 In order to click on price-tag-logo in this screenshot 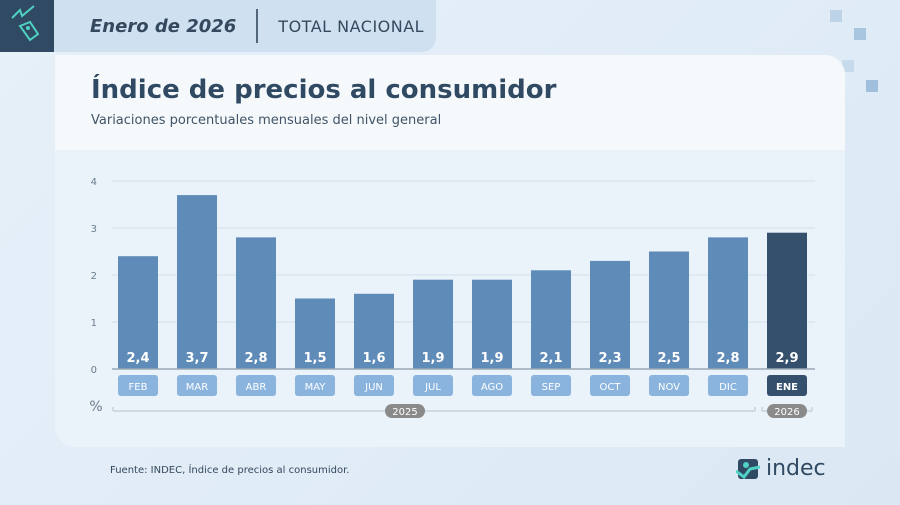, I will do `click(27, 26)`.